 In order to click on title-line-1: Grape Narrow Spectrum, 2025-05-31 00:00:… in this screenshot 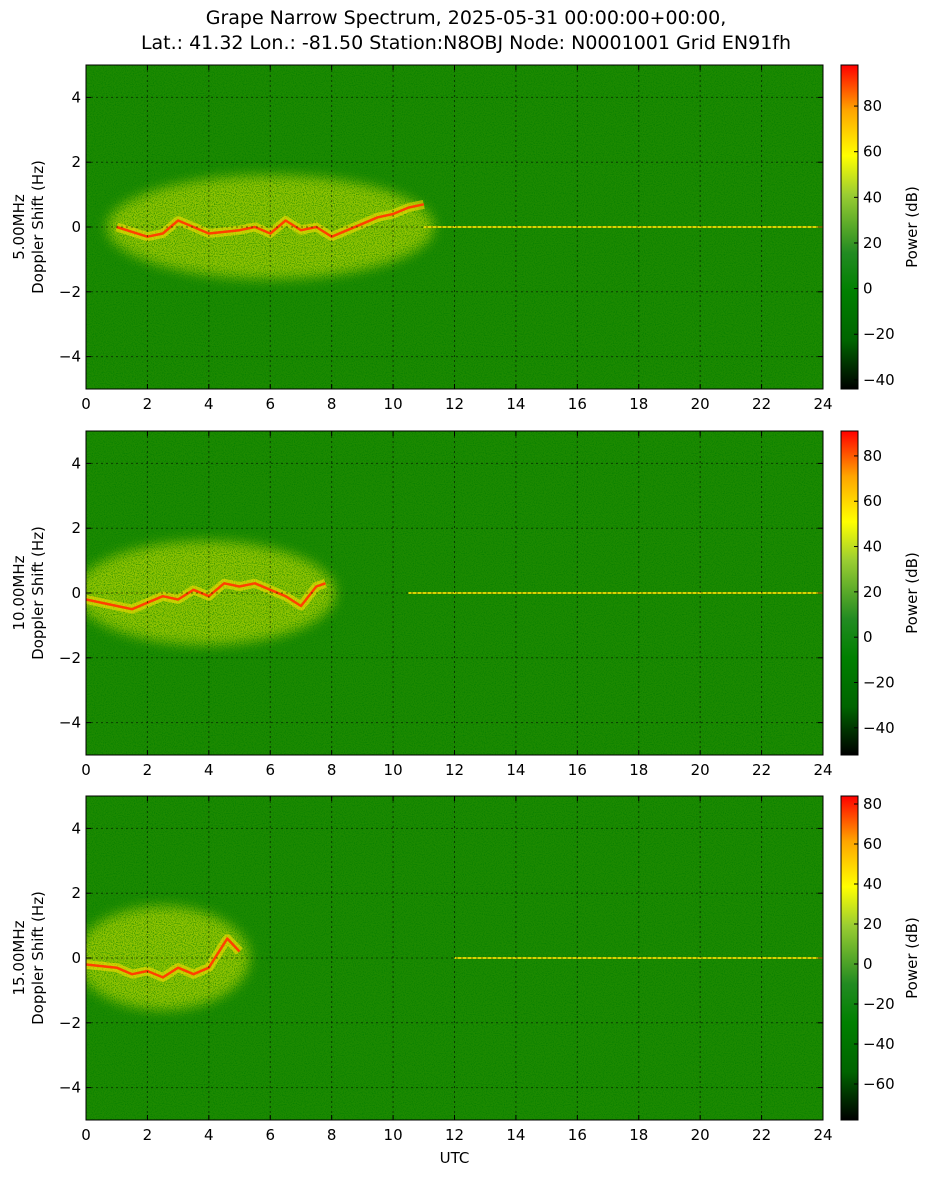, I will do `click(466, 18)`.